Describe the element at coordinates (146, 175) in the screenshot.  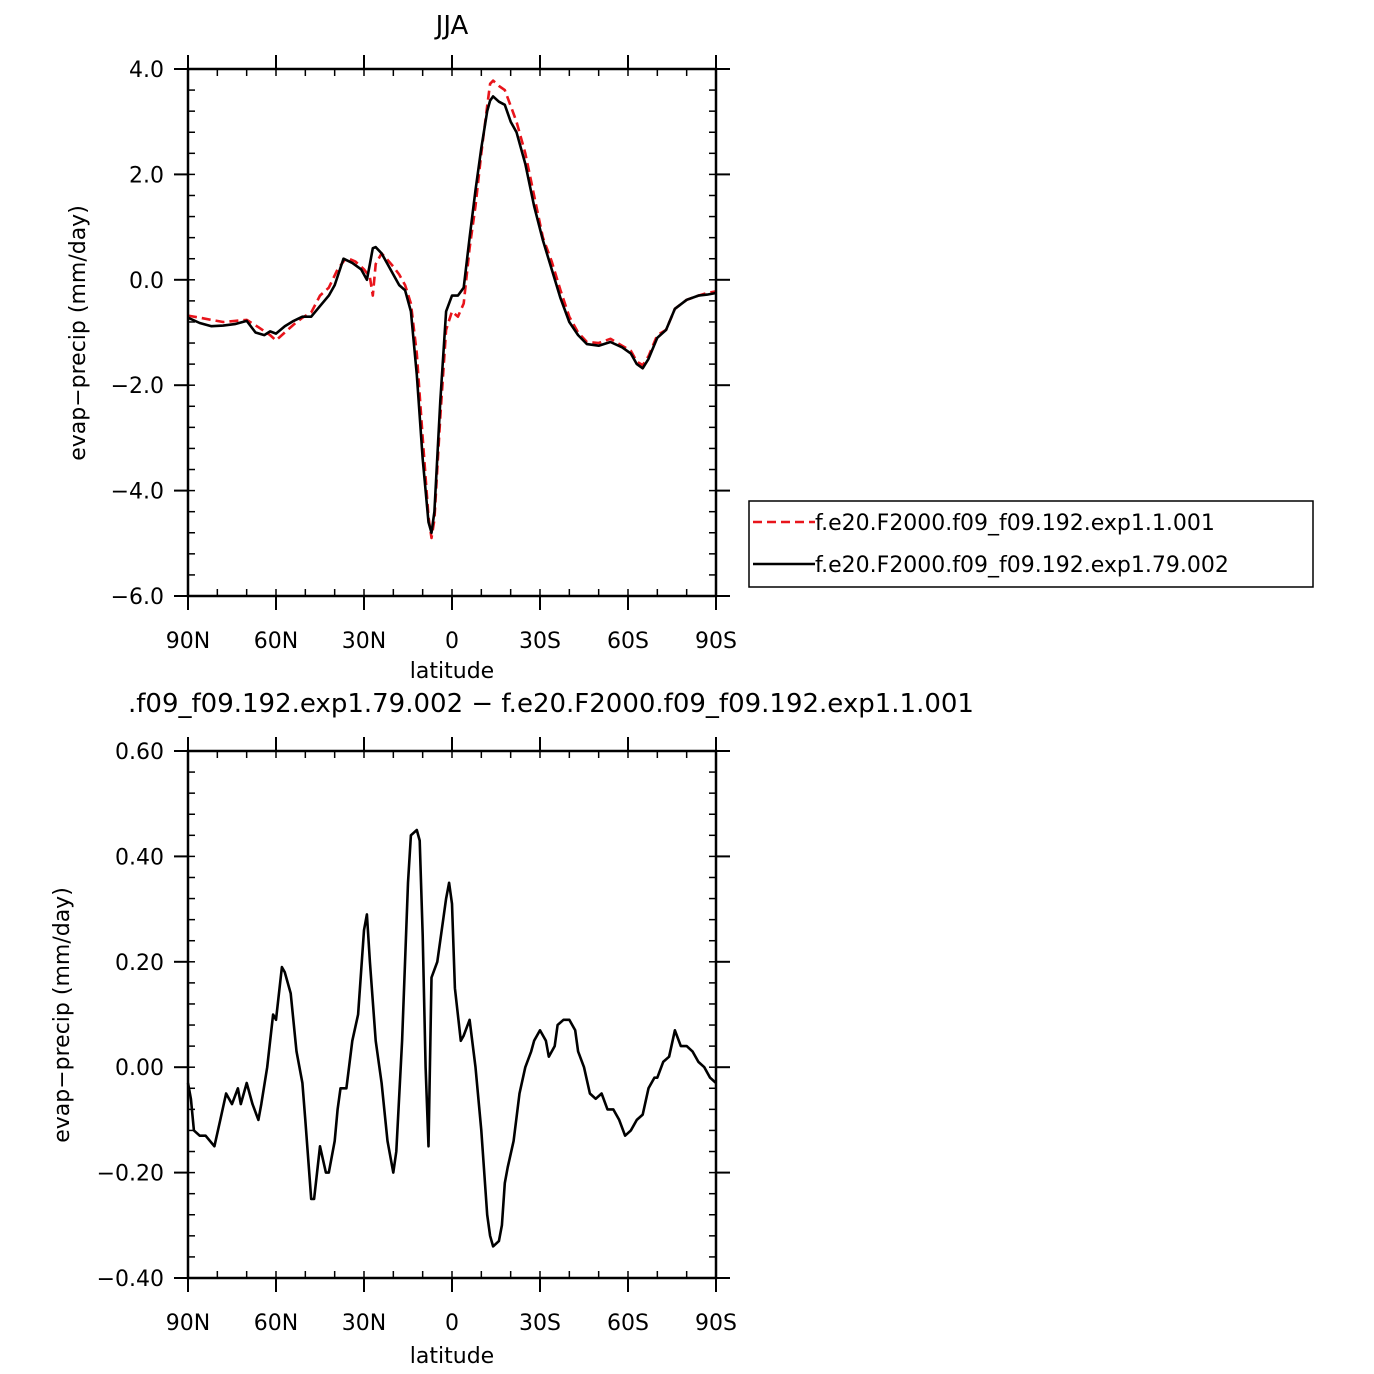
I see `top-y-tick-label: 2.0` at that location.